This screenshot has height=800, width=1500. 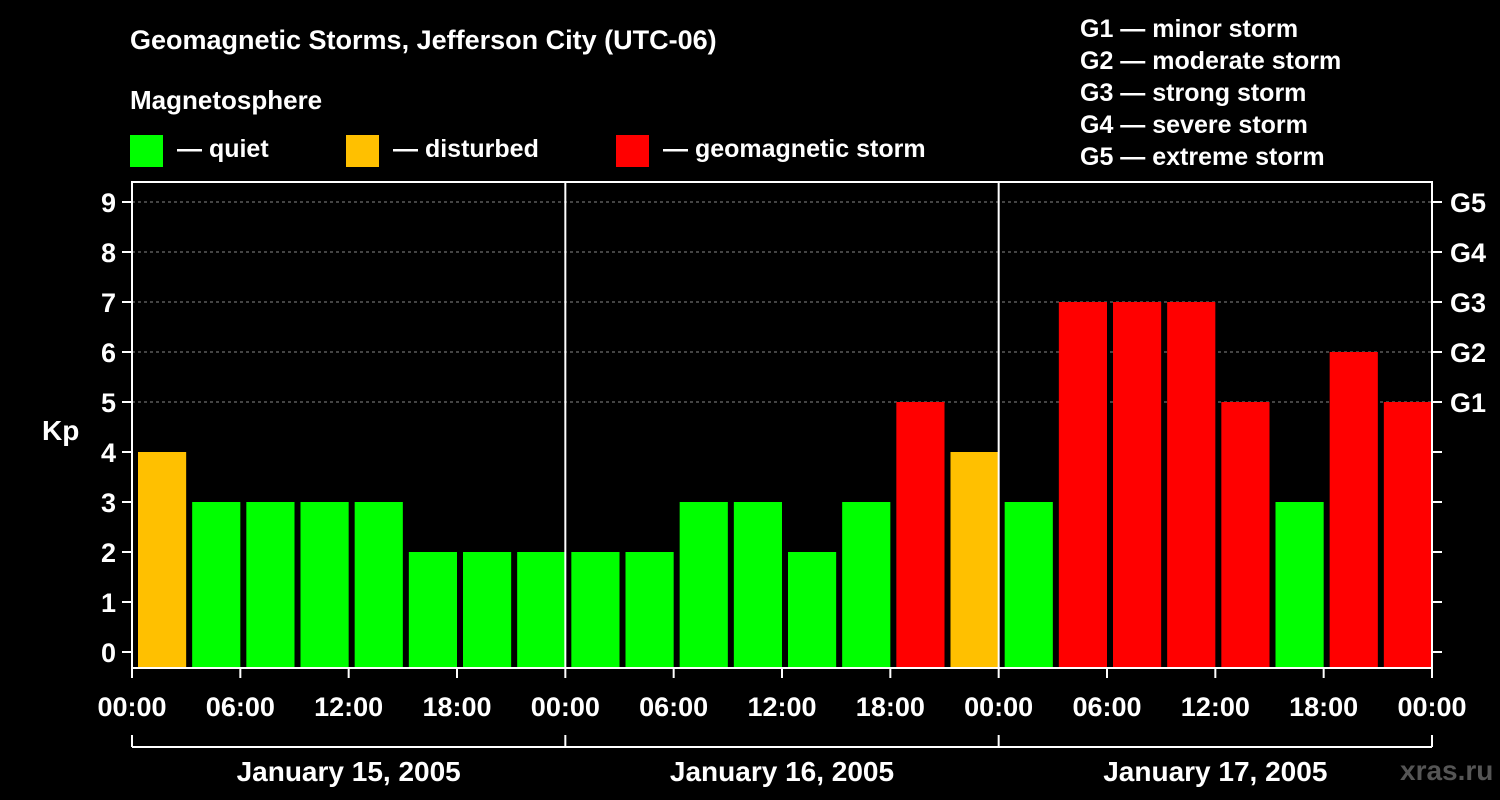 What do you see at coordinates (223, 149) in the screenshot?
I see `legend-label-quiet: — quiet` at bounding box center [223, 149].